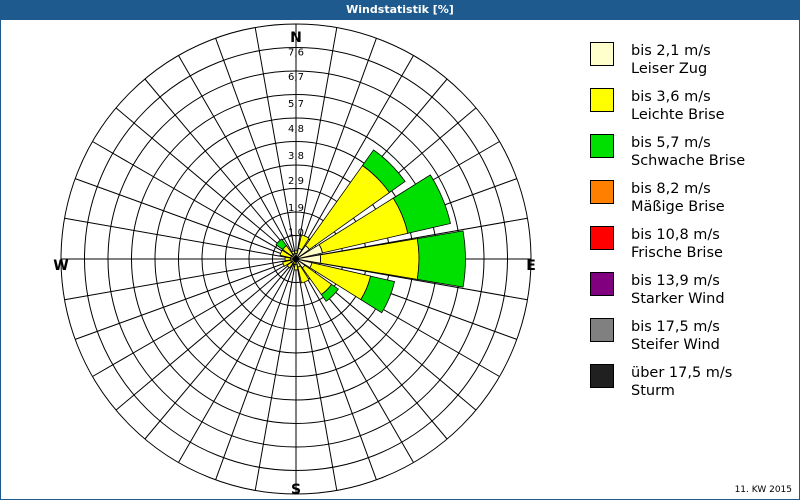 The image size is (800, 500). What do you see at coordinates (296, 181) in the screenshot?
I see `svg-text: 2,9` at bounding box center [296, 181].